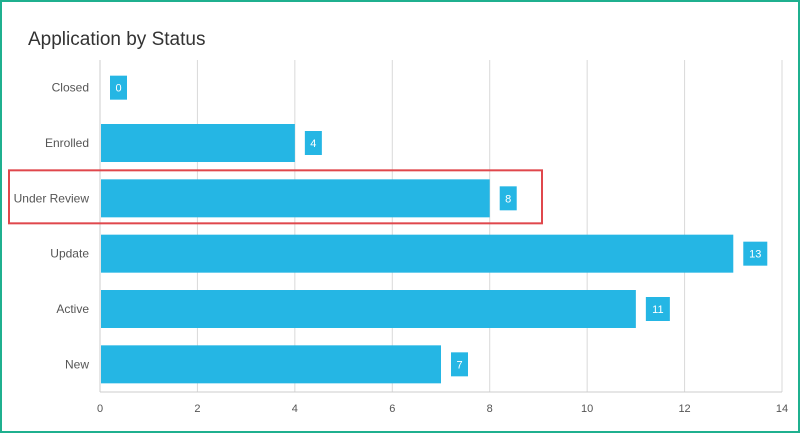  I want to click on data-label-box-under-review, so click(508, 198).